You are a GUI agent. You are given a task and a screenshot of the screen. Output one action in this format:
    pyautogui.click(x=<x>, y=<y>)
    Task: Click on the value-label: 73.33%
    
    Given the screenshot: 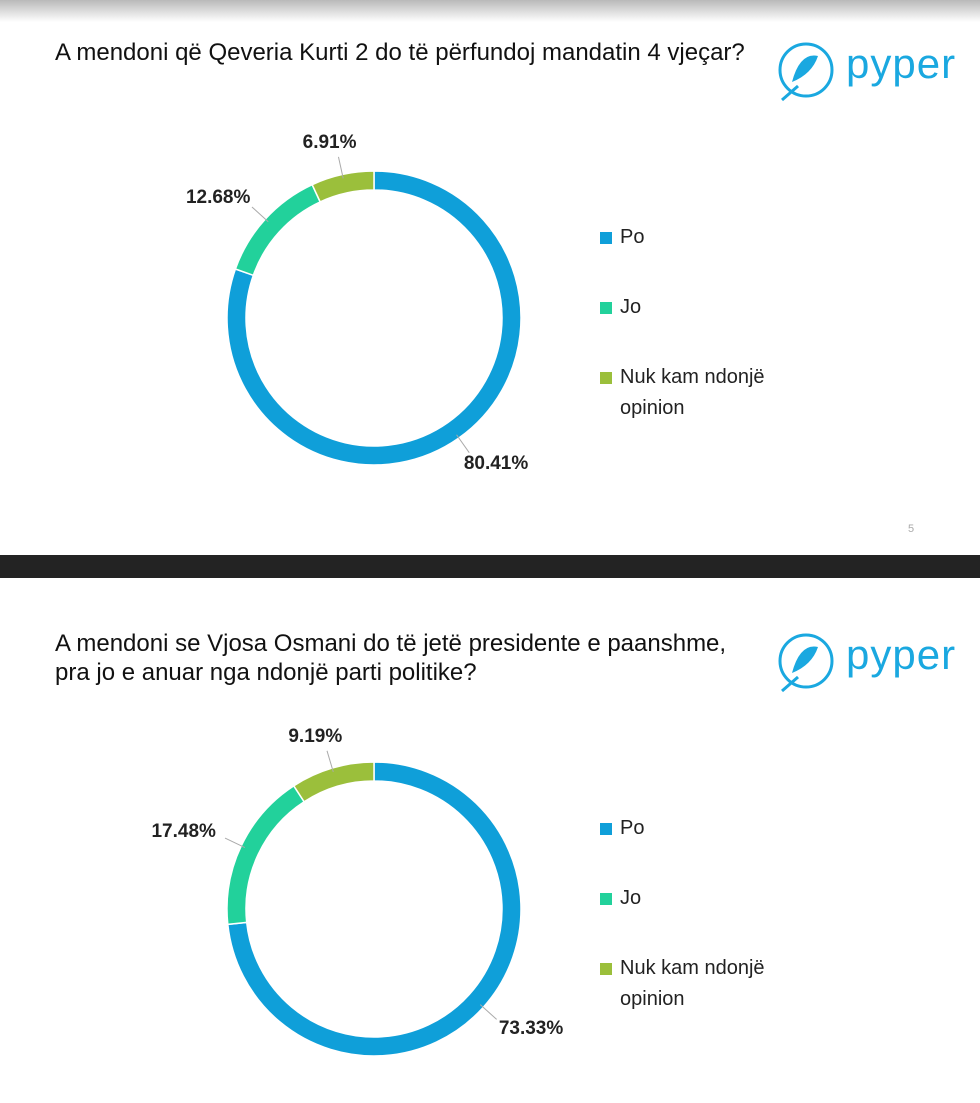 What is the action you would take?
    pyautogui.click(x=531, y=1028)
    